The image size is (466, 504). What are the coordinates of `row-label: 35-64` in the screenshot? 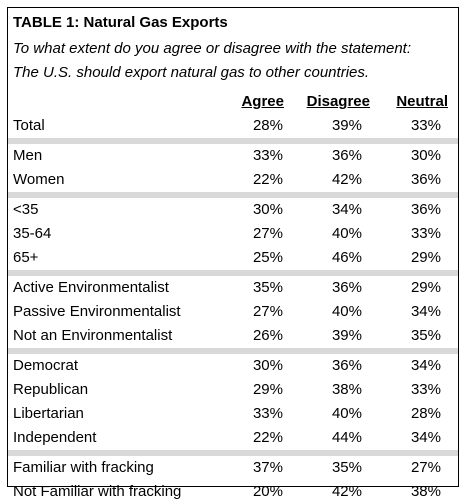 It's located at (32, 233).